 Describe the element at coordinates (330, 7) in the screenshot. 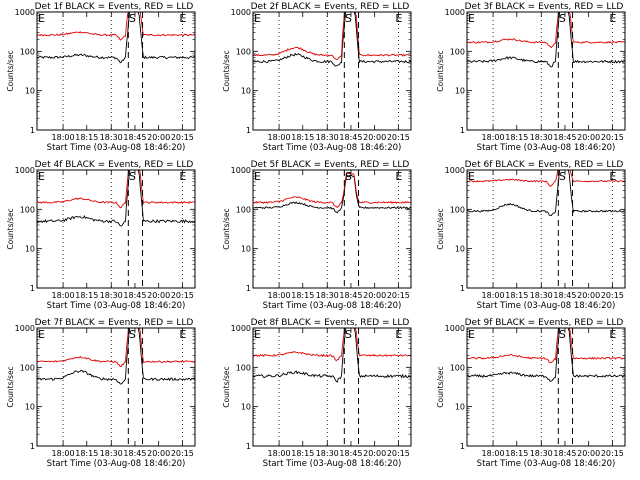

I see `panel-title: Det 2f BLACK = Events, RED = LLD` at that location.